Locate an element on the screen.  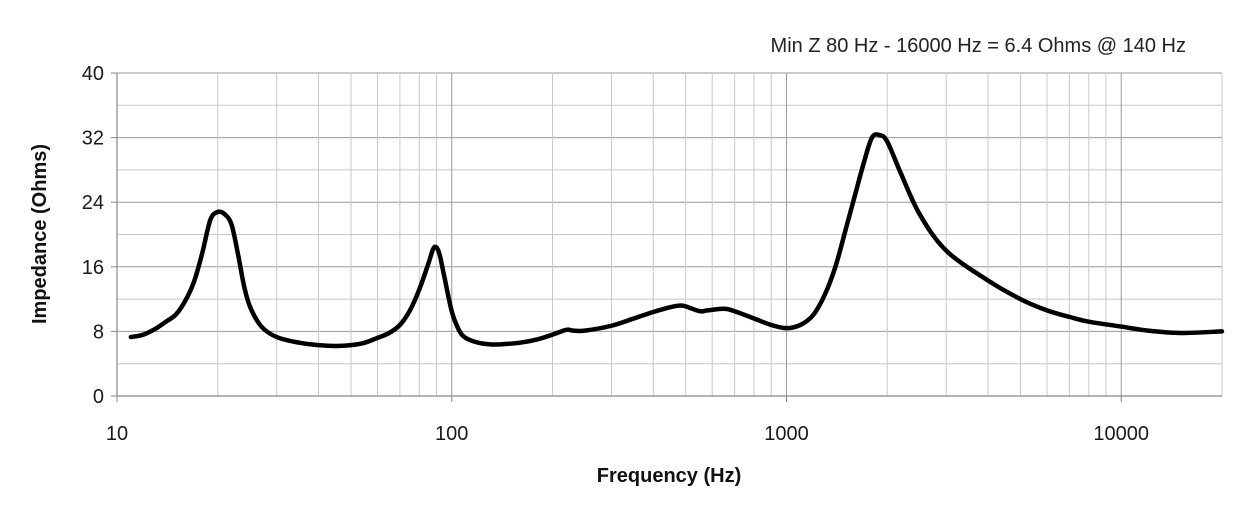
y-tick-label: 8 is located at coordinates (98, 332).